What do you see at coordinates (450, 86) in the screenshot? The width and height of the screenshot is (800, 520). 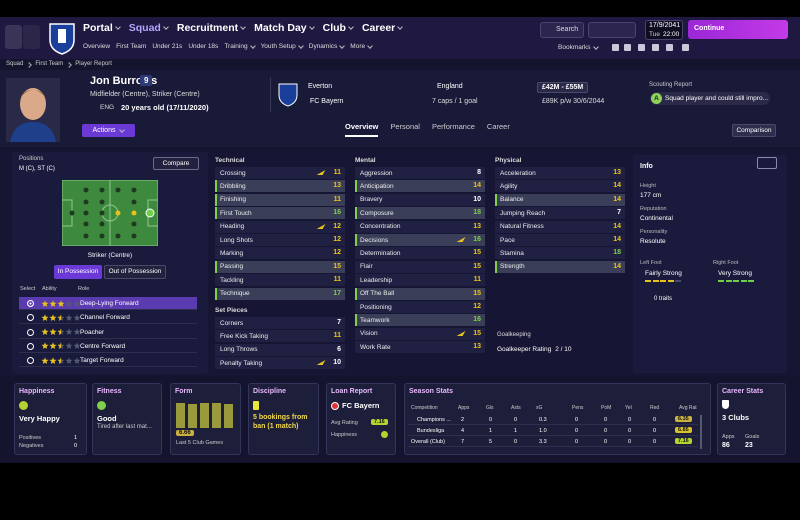 I see `nation: England` at bounding box center [450, 86].